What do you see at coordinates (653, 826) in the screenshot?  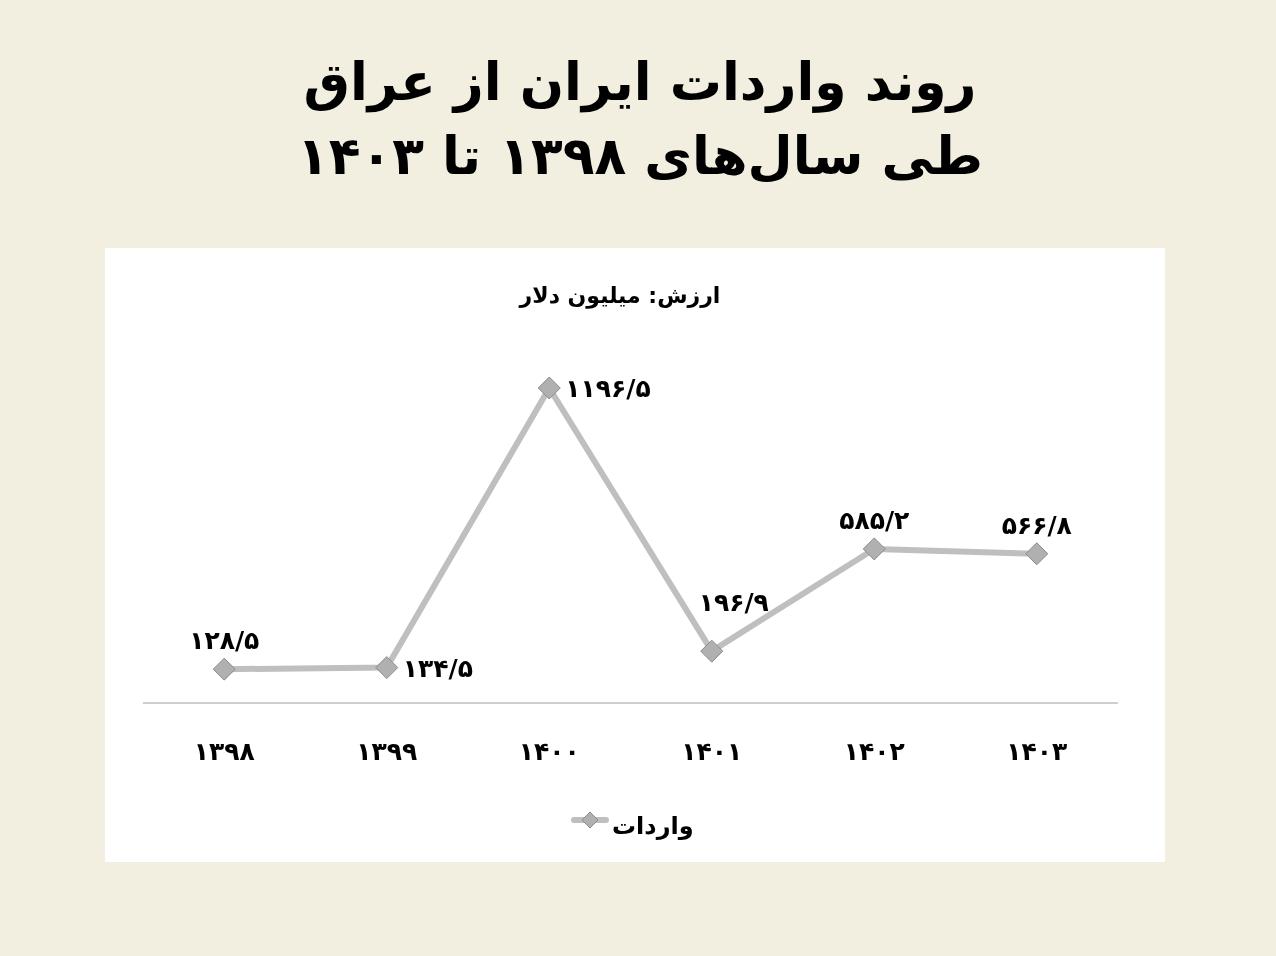 I see `legend-label: واردات` at bounding box center [653, 826].